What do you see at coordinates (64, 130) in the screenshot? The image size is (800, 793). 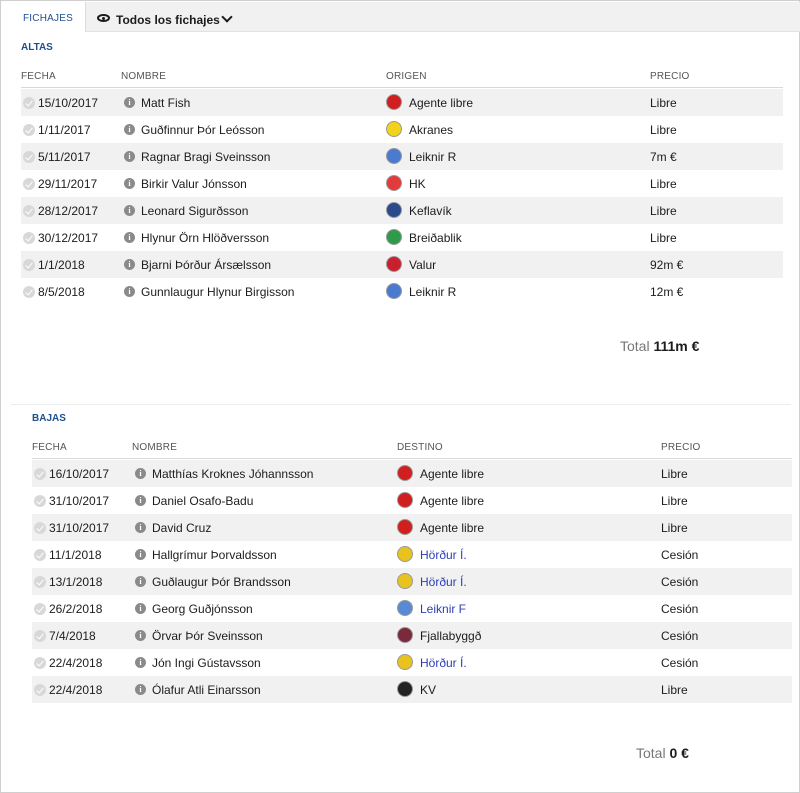 I see `row-date: 1/11/2017` at bounding box center [64, 130].